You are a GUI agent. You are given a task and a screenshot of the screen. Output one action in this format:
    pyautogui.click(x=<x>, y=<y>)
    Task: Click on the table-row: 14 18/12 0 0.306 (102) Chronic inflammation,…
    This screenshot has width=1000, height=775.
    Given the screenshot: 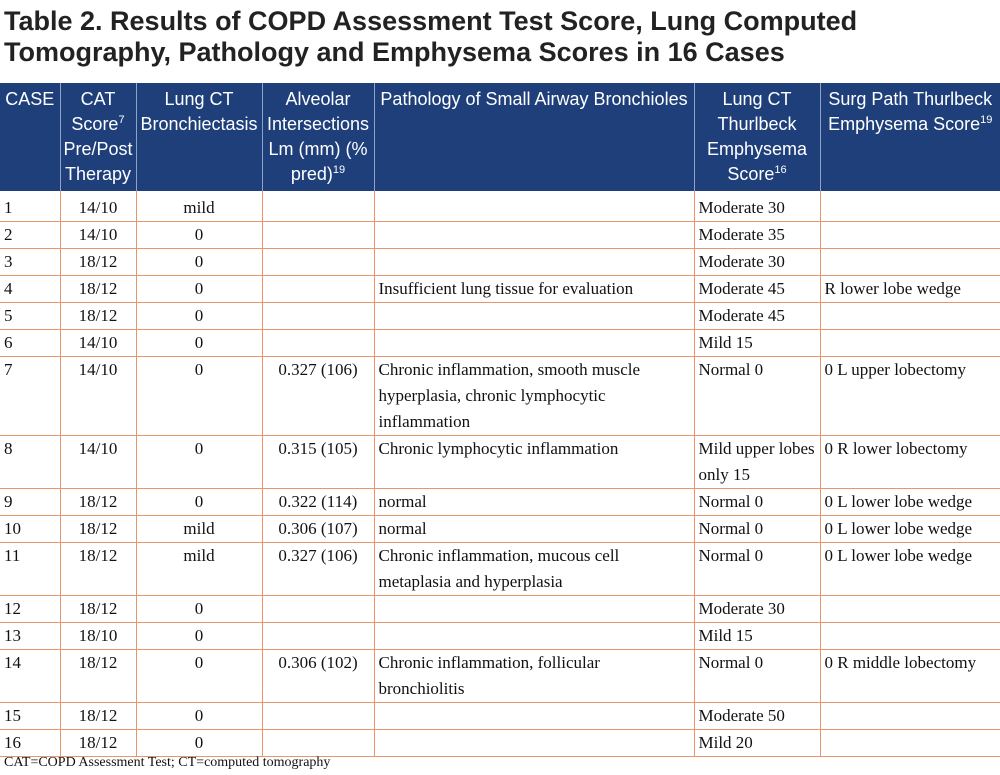 What is the action you would take?
    pyautogui.click(x=500, y=676)
    